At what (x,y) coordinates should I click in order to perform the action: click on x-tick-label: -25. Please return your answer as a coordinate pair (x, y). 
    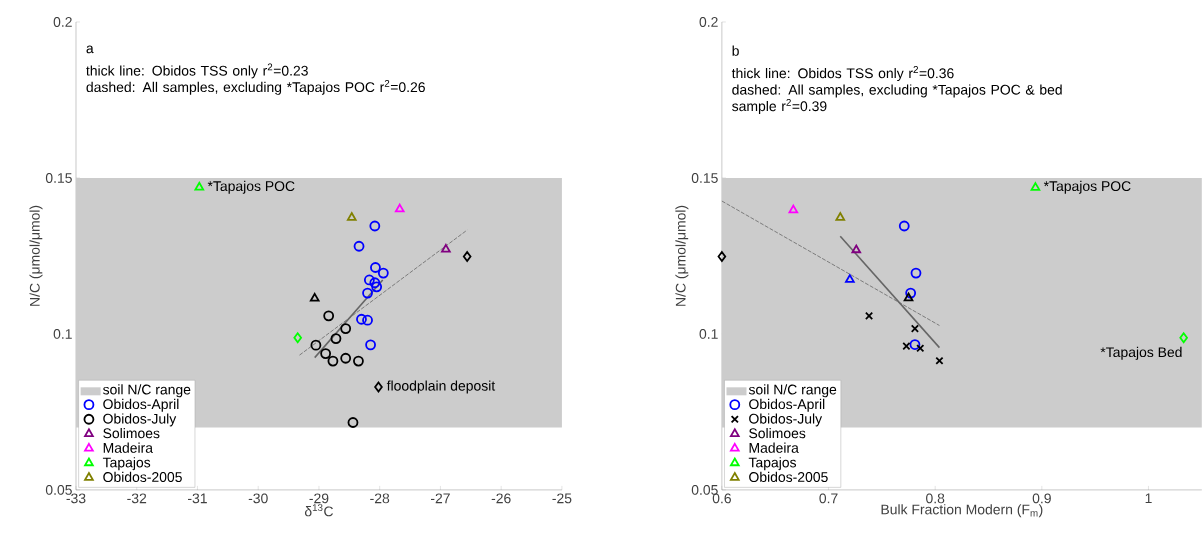
    Looking at the image, I should click on (562, 498).